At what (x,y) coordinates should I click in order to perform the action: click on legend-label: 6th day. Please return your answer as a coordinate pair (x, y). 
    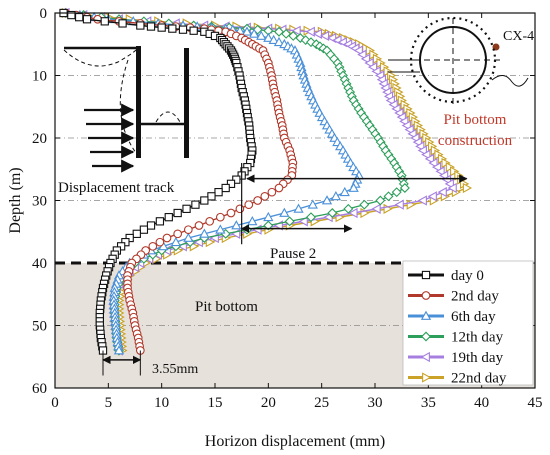
    Looking at the image, I should click on (473, 317).